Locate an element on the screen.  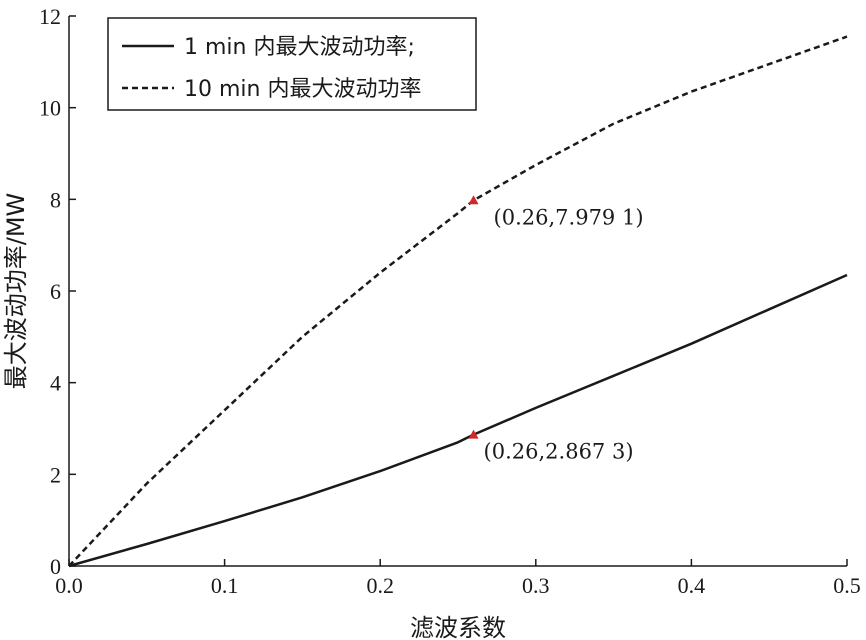
y-tick-label: 2 is located at coordinates (55, 474).